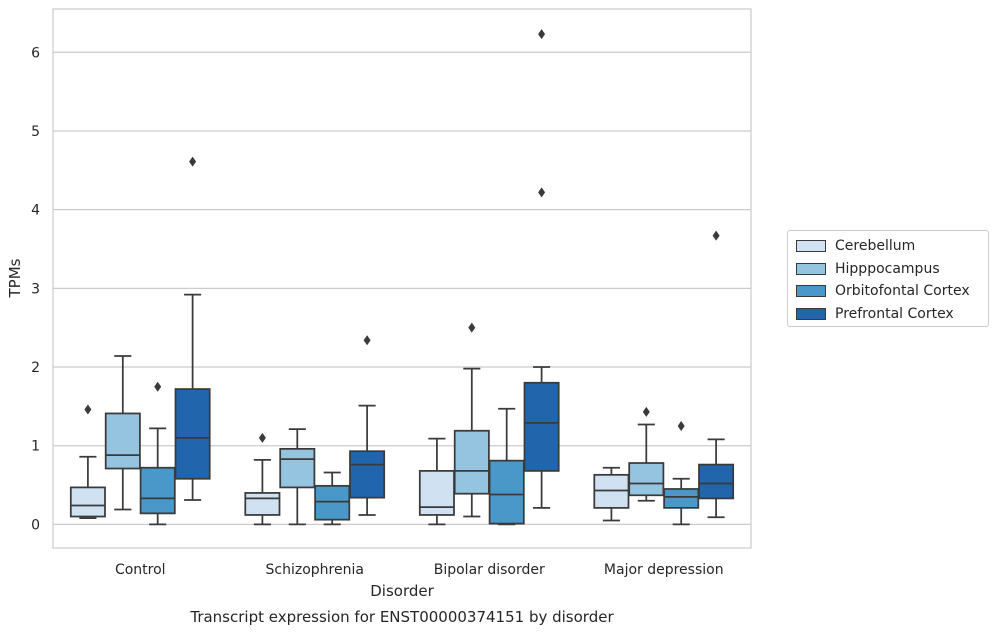 Image resolution: width=999 pixels, height=634 pixels. Describe the element at coordinates (315, 570) in the screenshot. I see `x-tick-label: Schizophrenia` at that location.